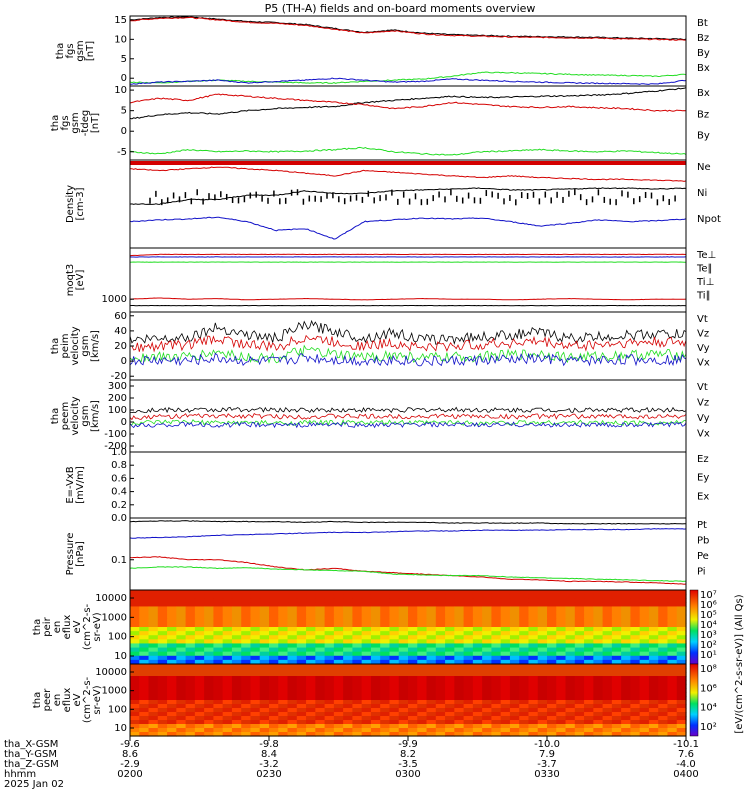 The height and width of the screenshot is (800, 750). What do you see at coordinates (408, 346) in the screenshot?
I see `panel-frame` at bounding box center [408, 346].